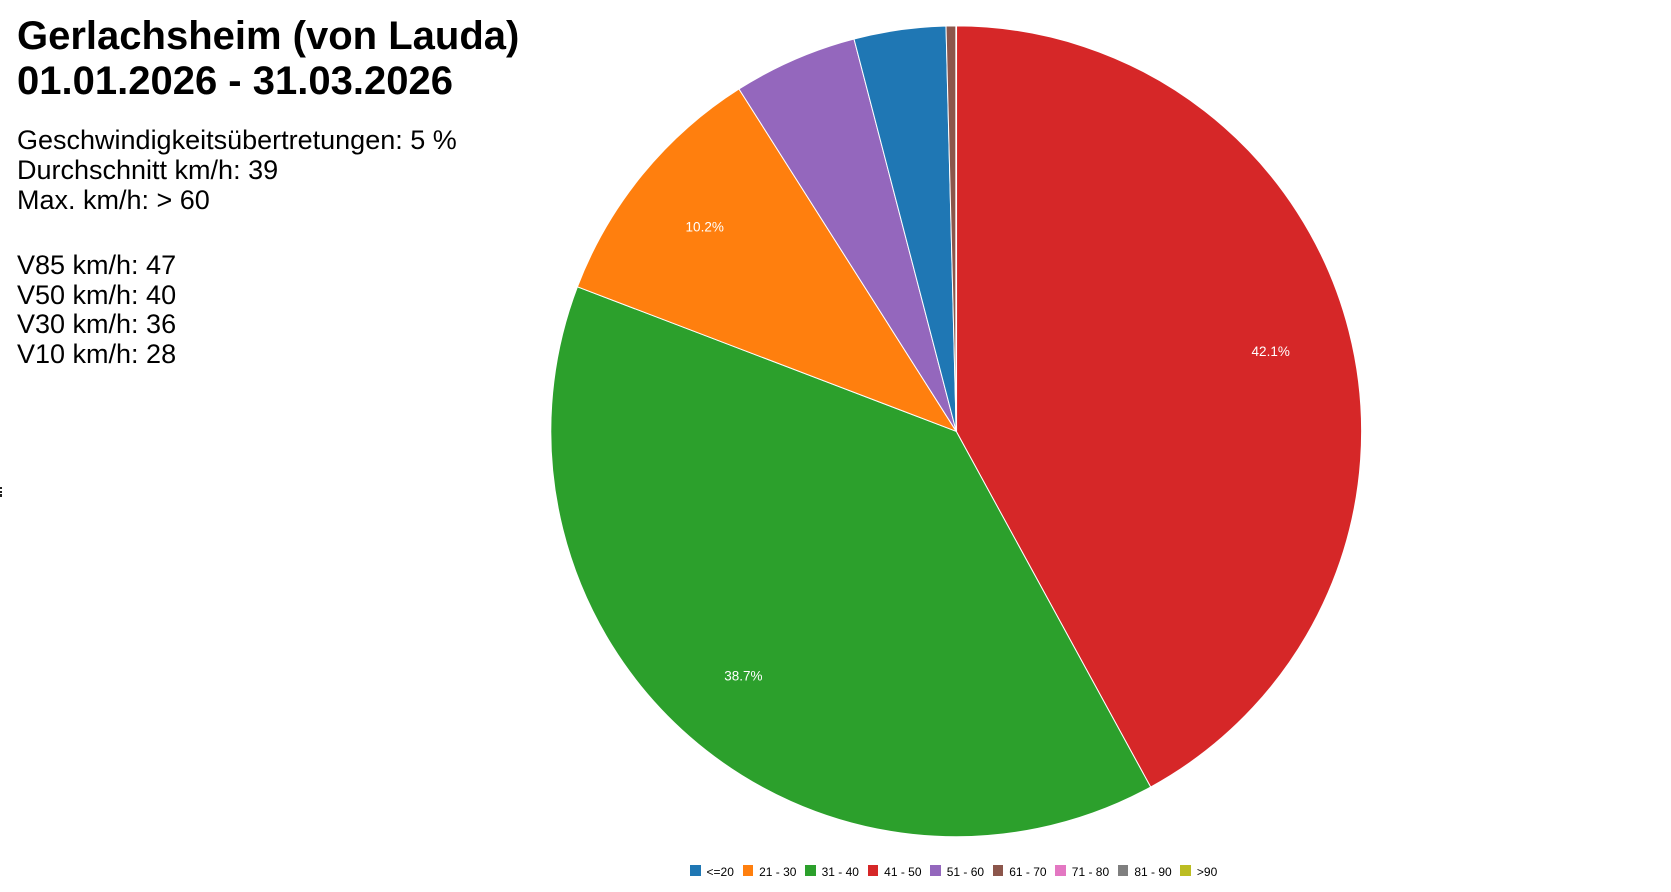 This screenshot has width=1671, height=892. What do you see at coordinates (1271, 351) in the screenshot?
I see `svg-text: 42.1%` at bounding box center [1271, 351].